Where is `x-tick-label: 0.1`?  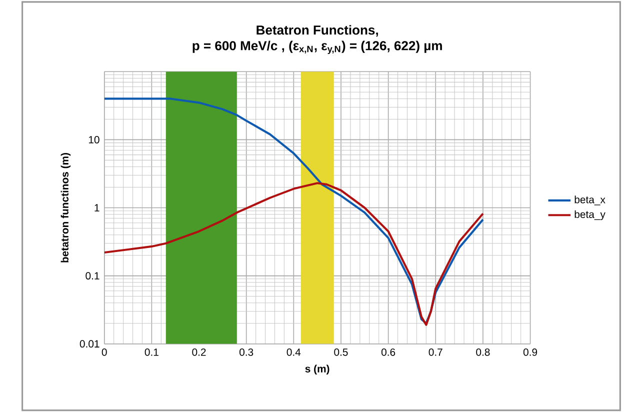
x-tick-label: 0.1 is located at coordinates (151, 352).